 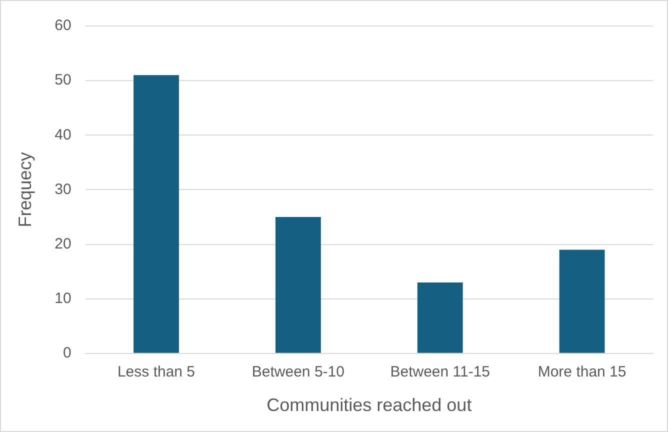 What do you see at coordinates (156, 372) in the screenshot?
I see `x-tick-label: Less than 5` at bounding box center [156, 372].